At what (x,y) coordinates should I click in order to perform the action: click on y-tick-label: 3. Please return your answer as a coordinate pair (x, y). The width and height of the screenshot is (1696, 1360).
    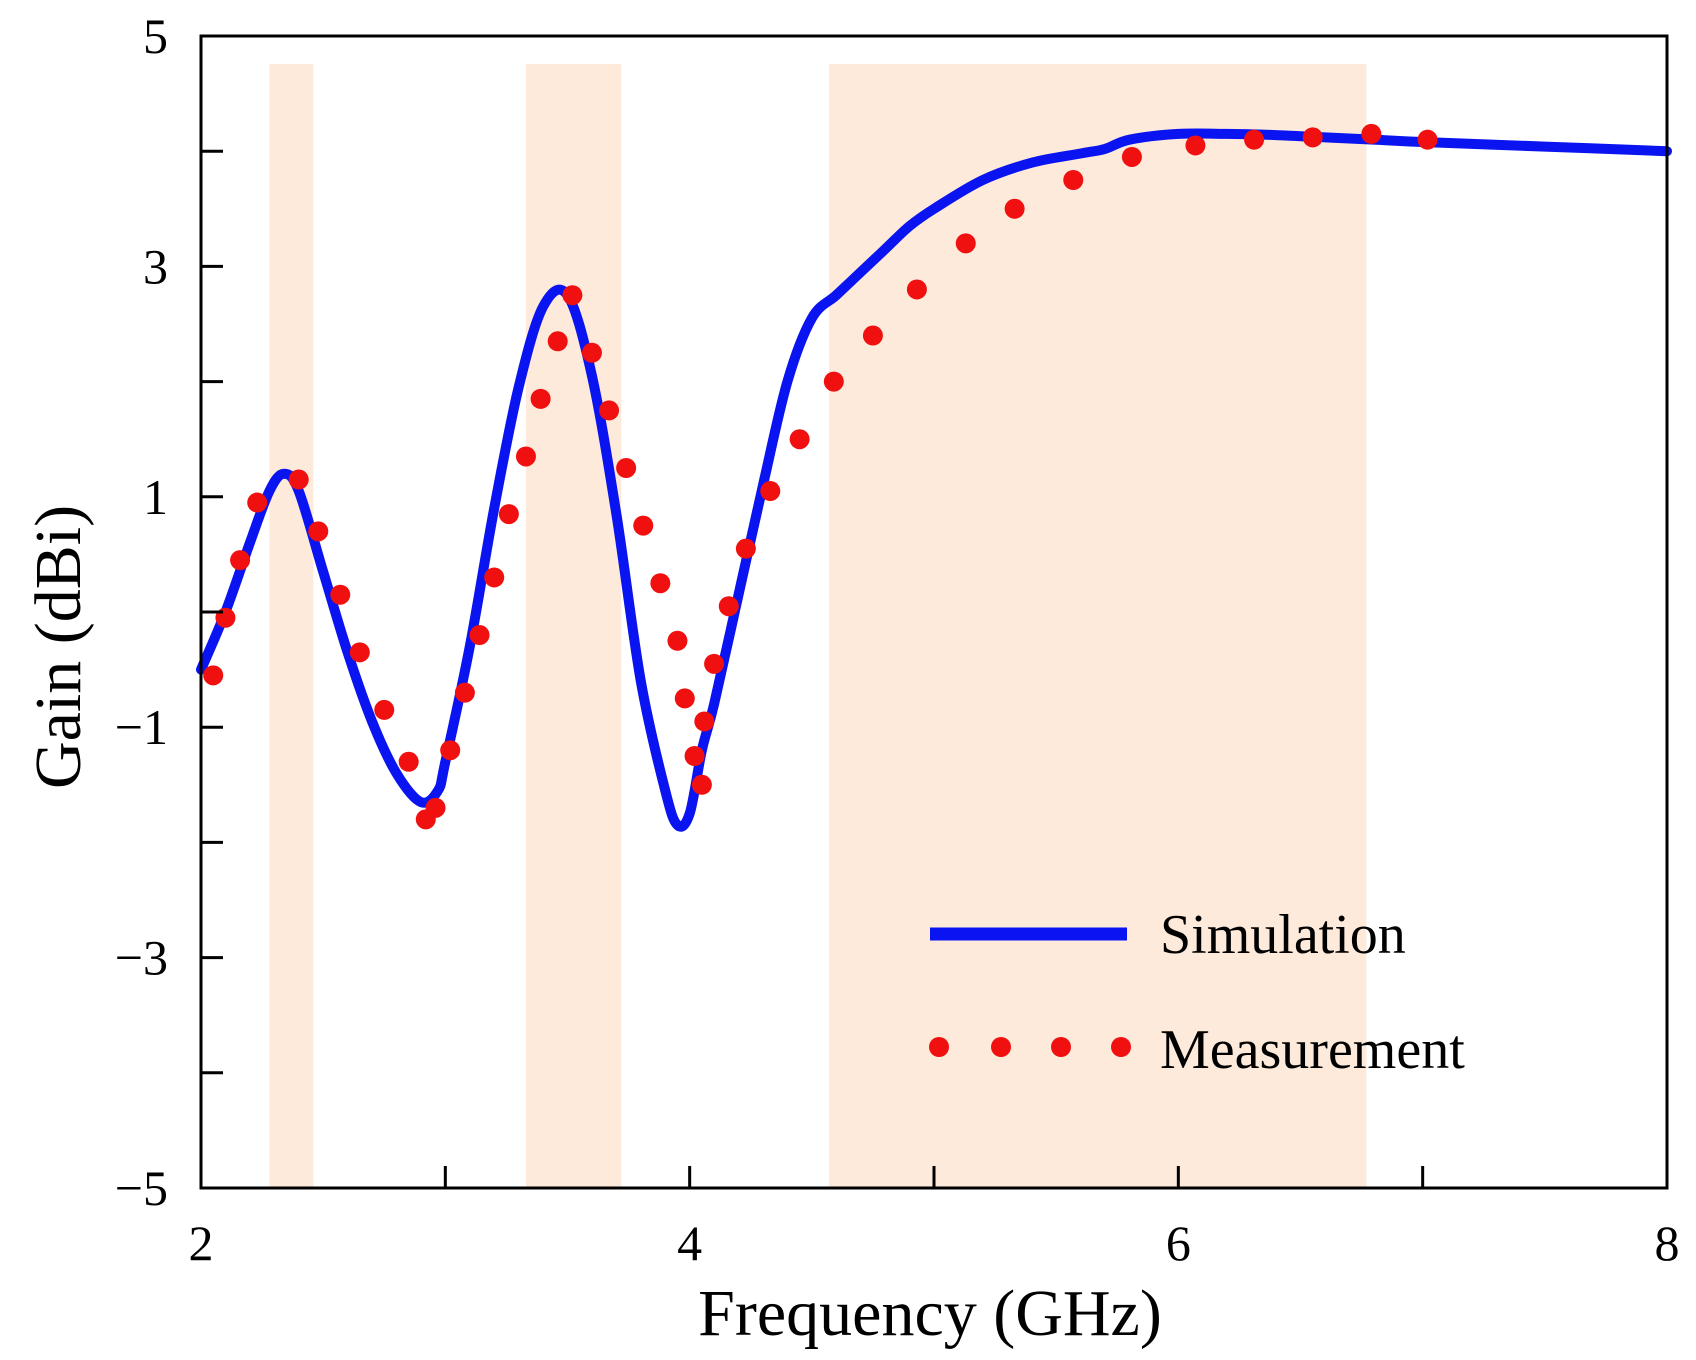
    Looking at the image, I should click on (155, 266).